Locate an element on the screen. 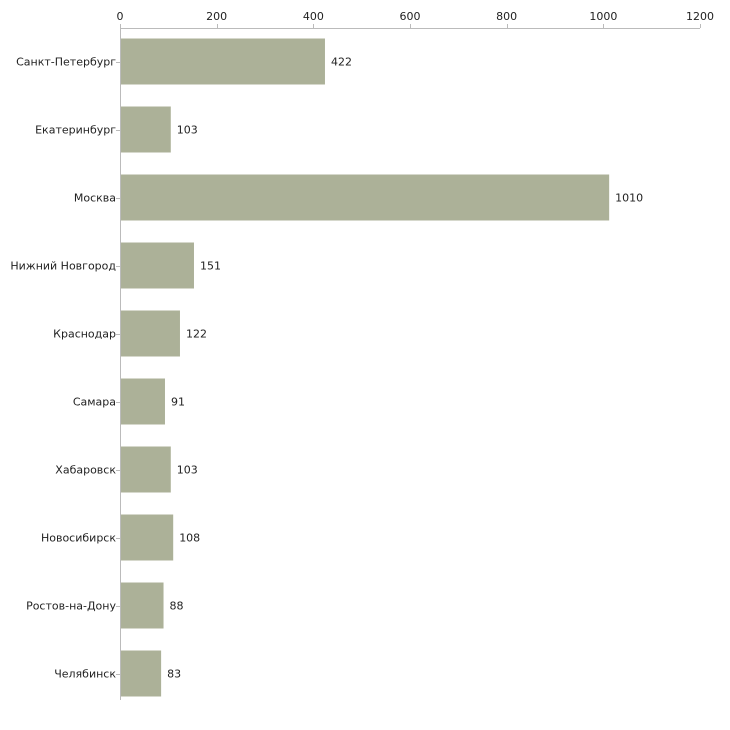 This screenshot has height=730, width=730. data-label: 1010 is located at coordinates (629, 198).